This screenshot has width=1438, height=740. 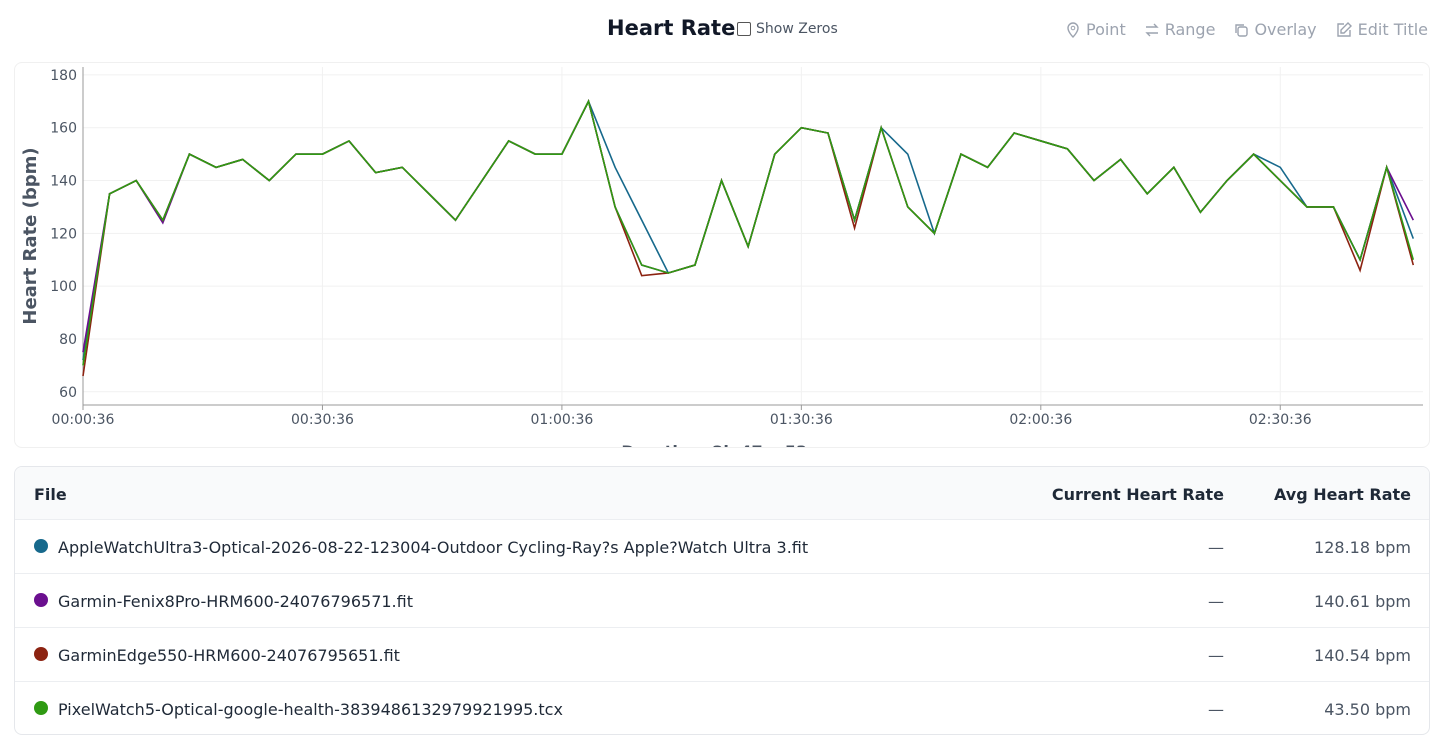 I want to click on show-zeros: Show Zeros, so click(x=787, y=29).